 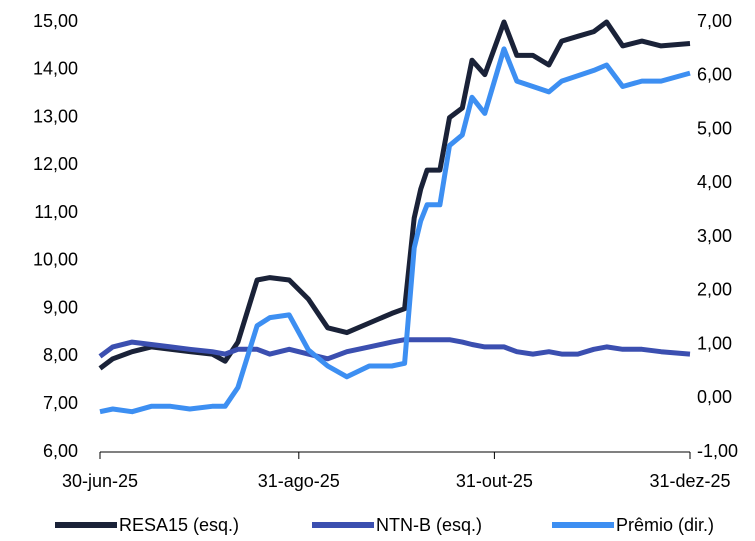 What do you see at coordinates (55, 260) in the screenshot?
I see `y-tick-label: 10,00` at bounding box center [55, 260].